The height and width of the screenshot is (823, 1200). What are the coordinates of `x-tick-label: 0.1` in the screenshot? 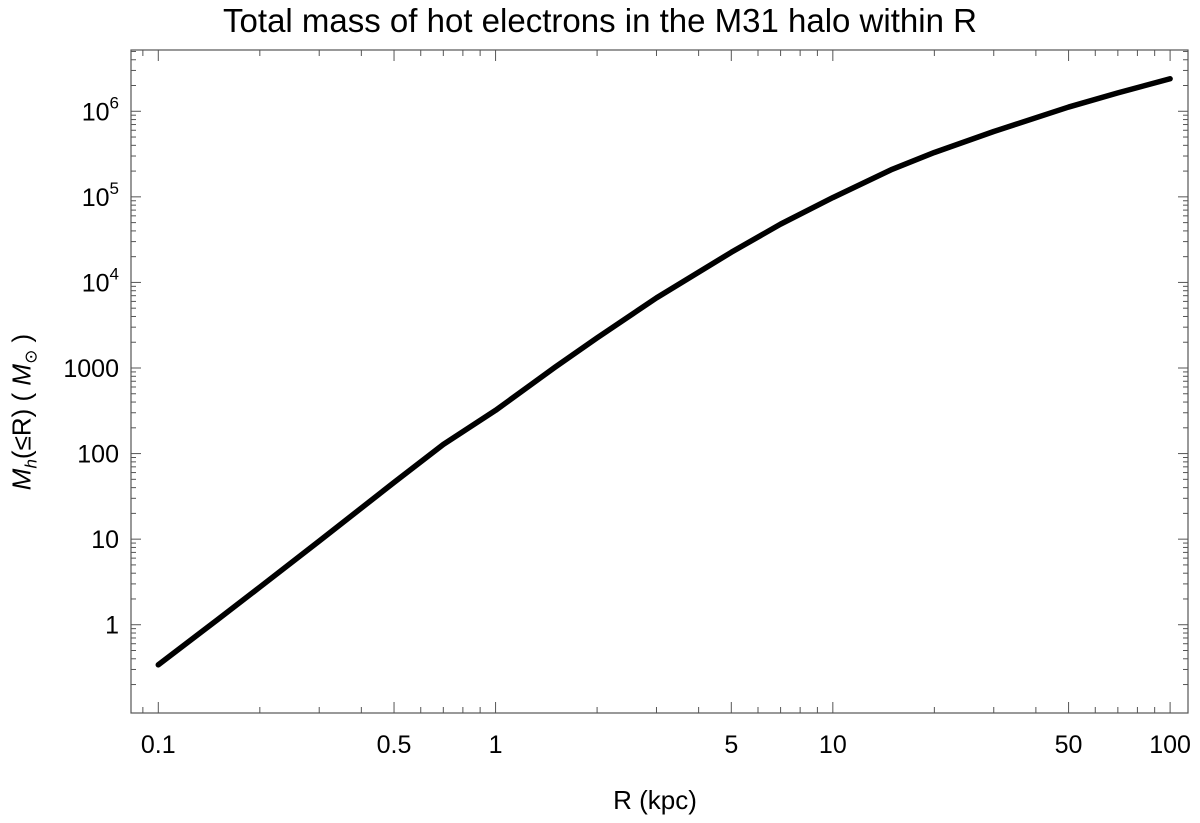 It's located at (158, 745).